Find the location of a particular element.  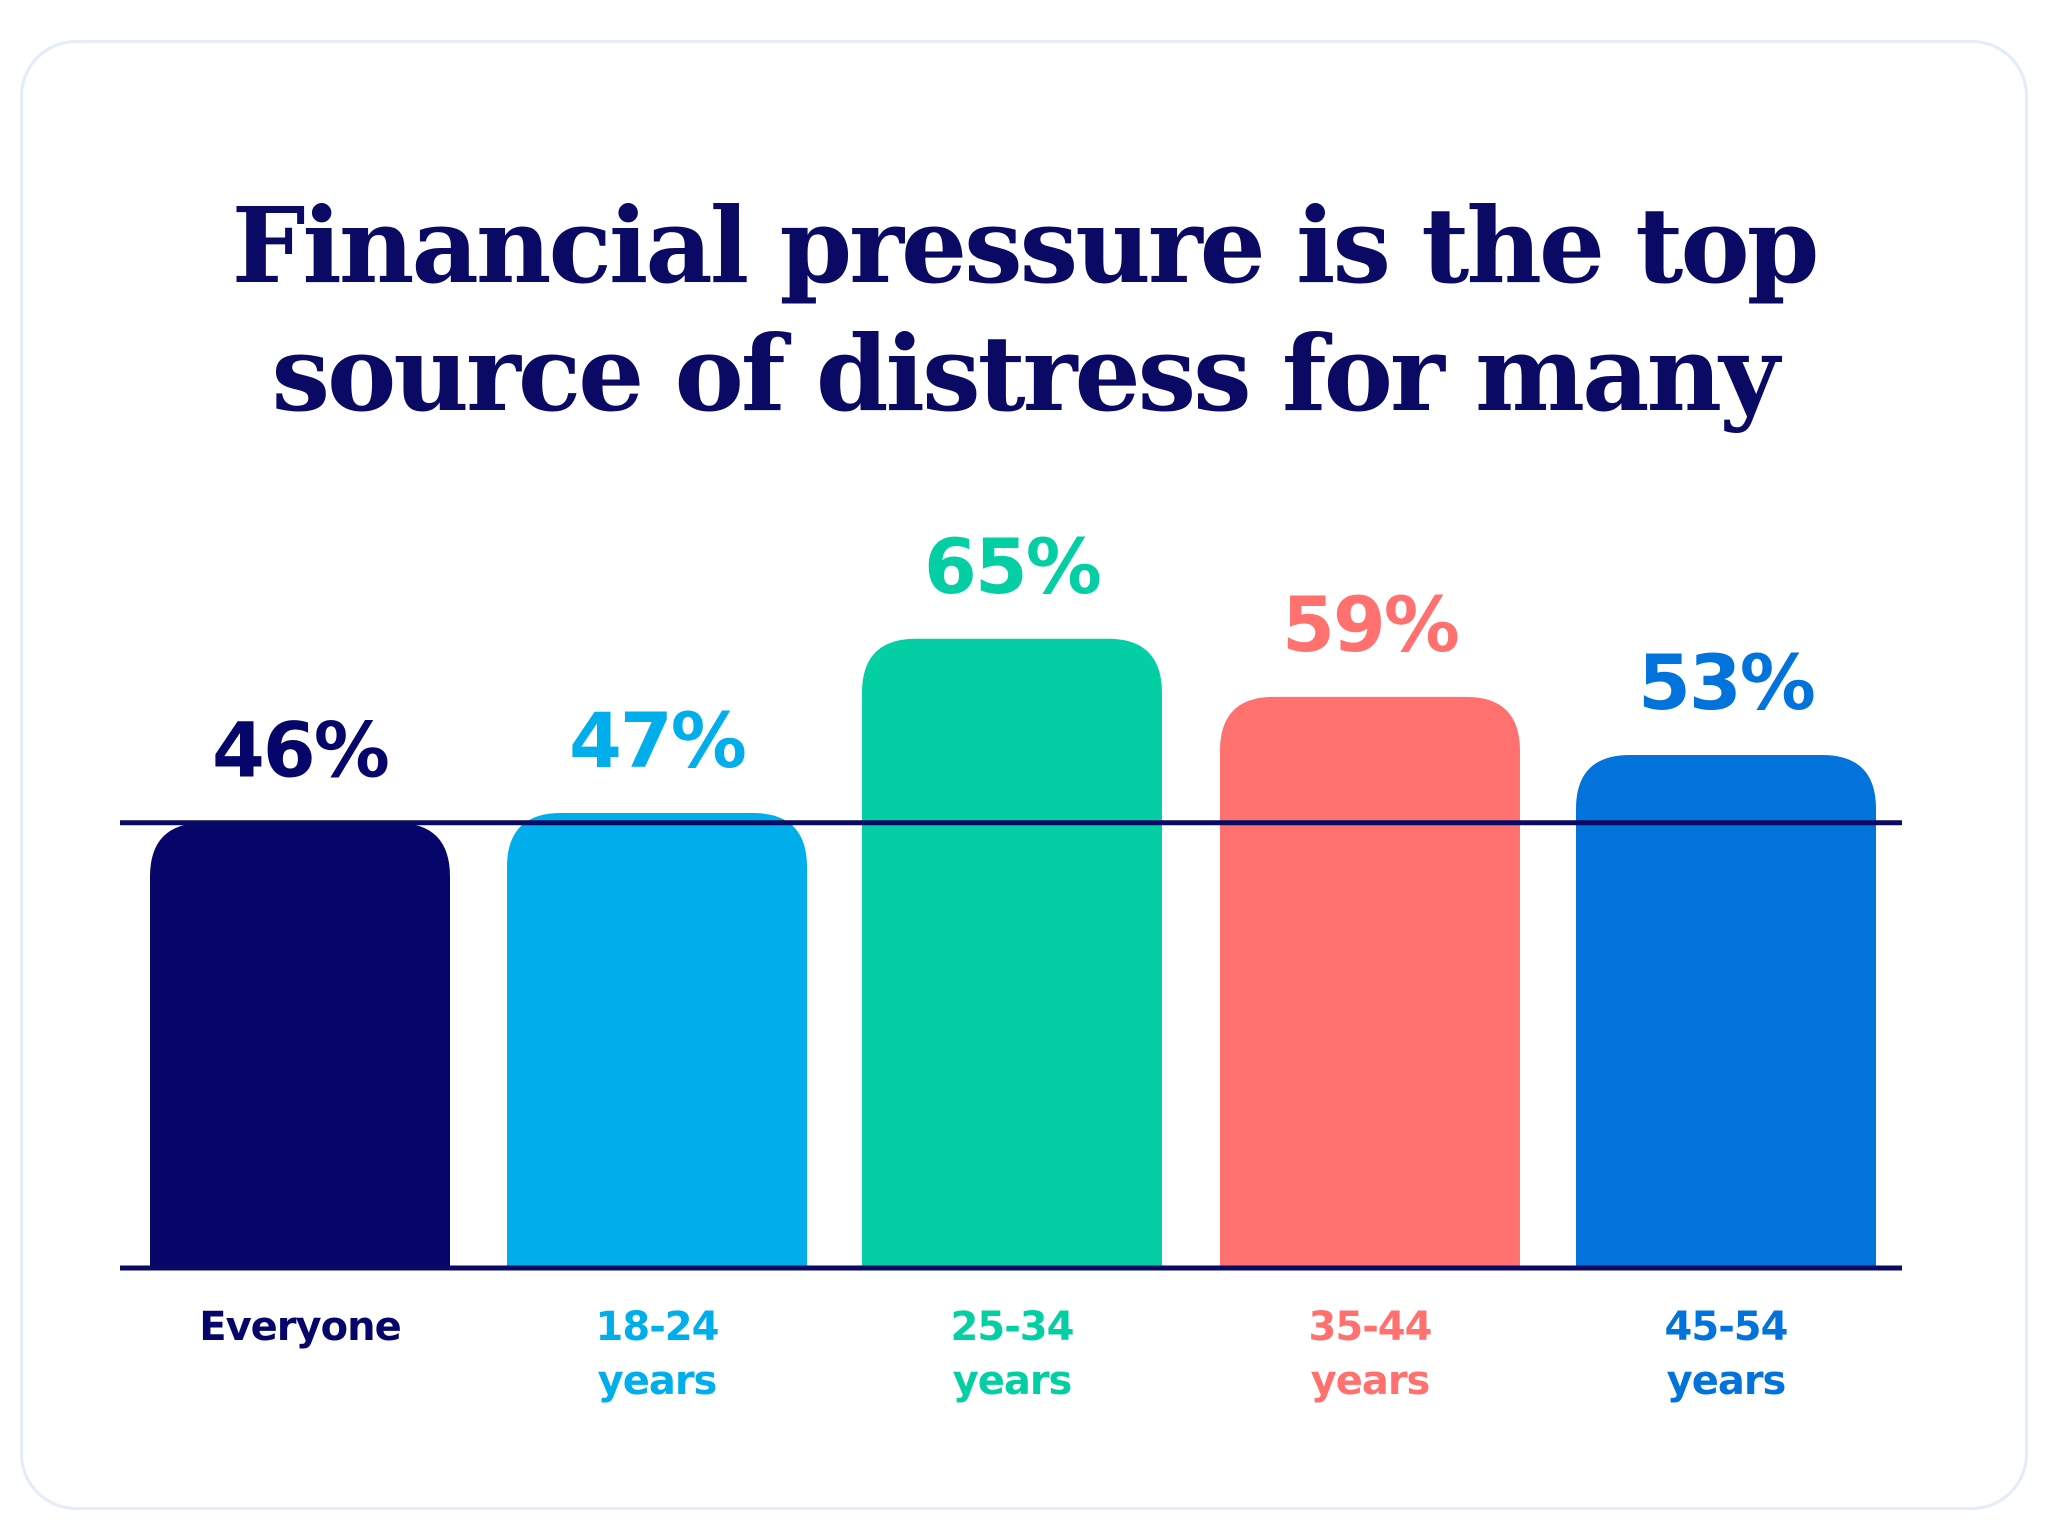

chart-title-line-2: source of distress for many is located at coordinates (1025, 373).